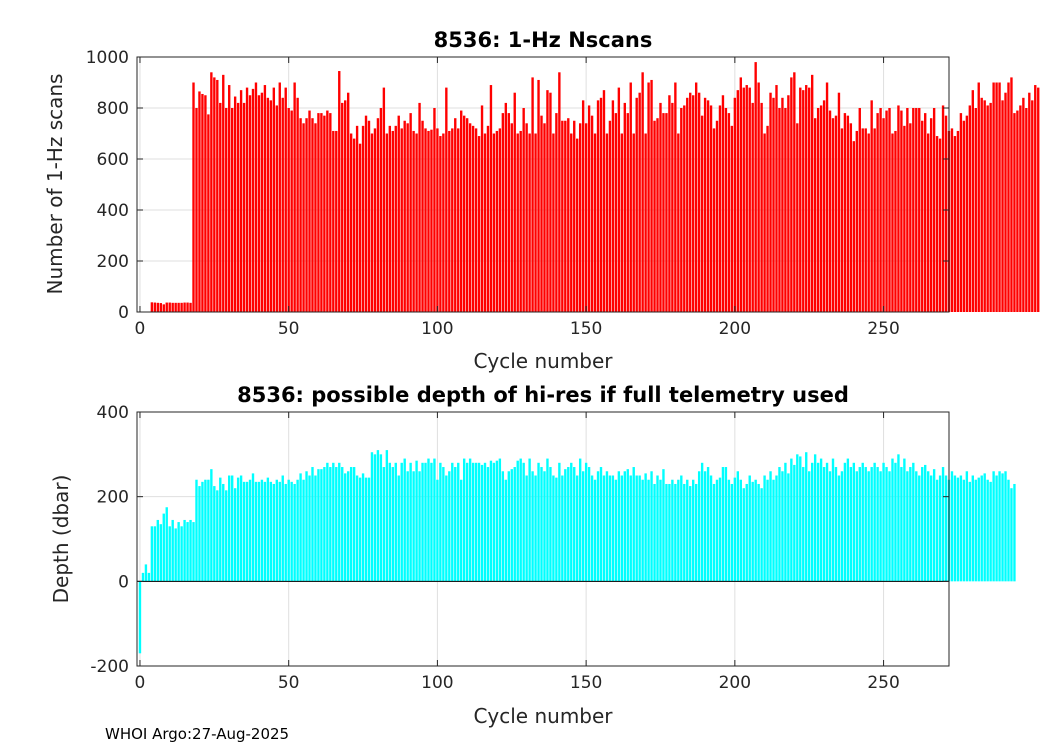 The image size is (1050, 750). What do you see at coordinates (113, 413) in the screenshot?
I see `y-tick-label: 400` at bounding box center [113, 413].